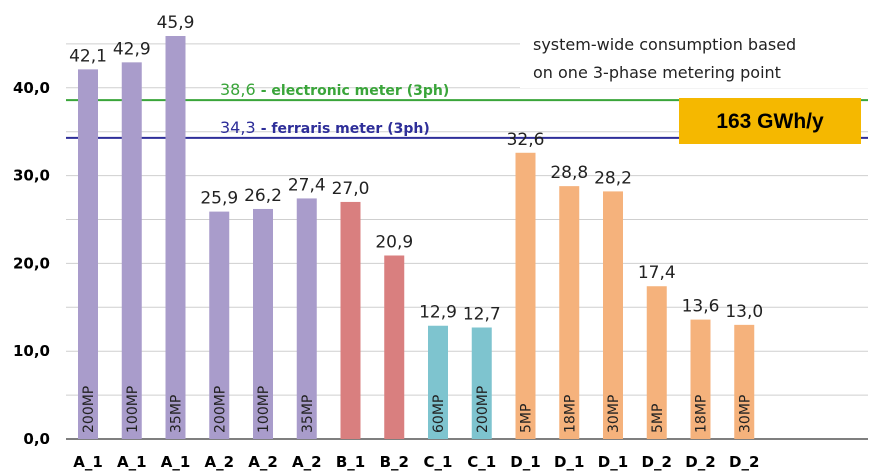 The height and width of the screenshot is (475, 879). I want to click on value-label: 13,0, so click(744, 312).